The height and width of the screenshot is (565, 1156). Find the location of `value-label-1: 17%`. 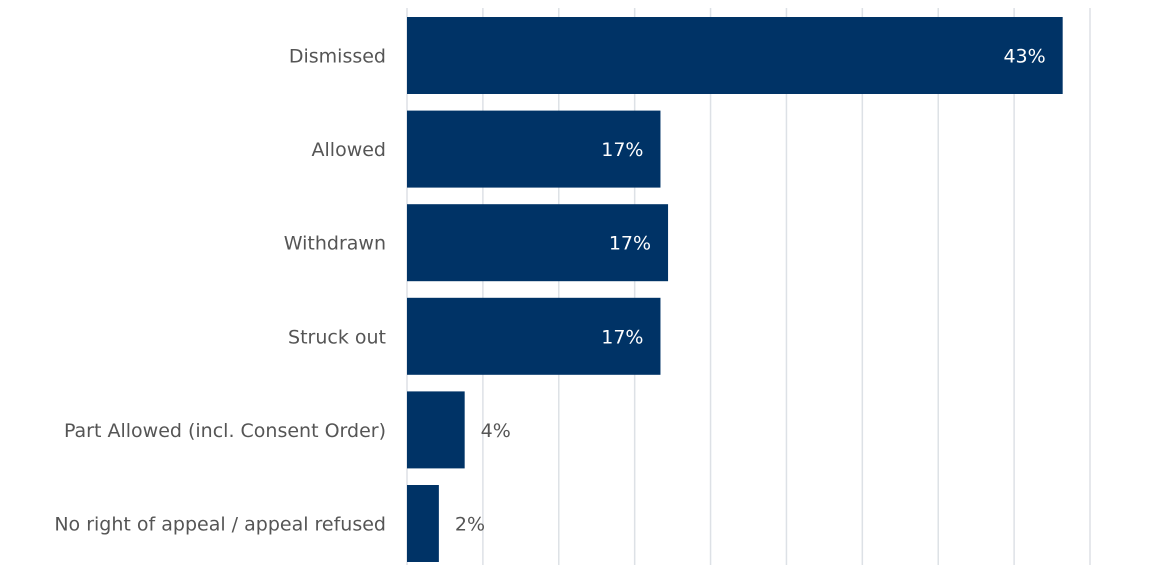

value-label-1: 17% is located at coordinates (622, 150).